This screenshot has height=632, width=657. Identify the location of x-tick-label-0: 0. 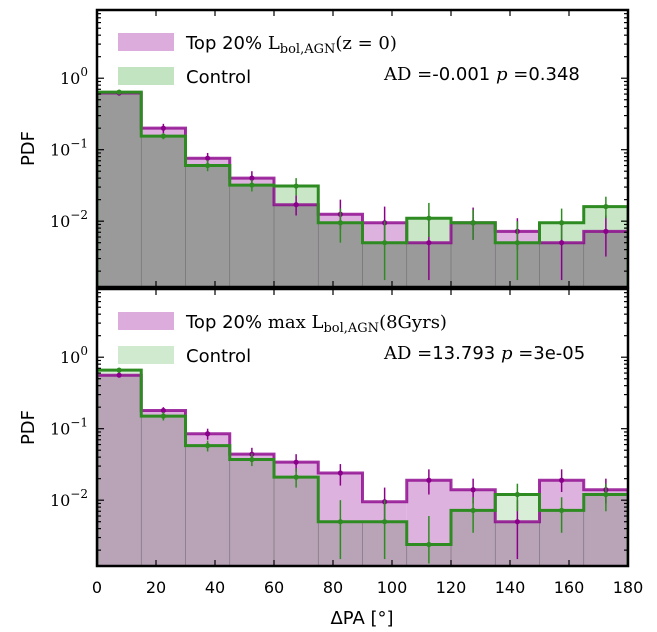
(97, 587).